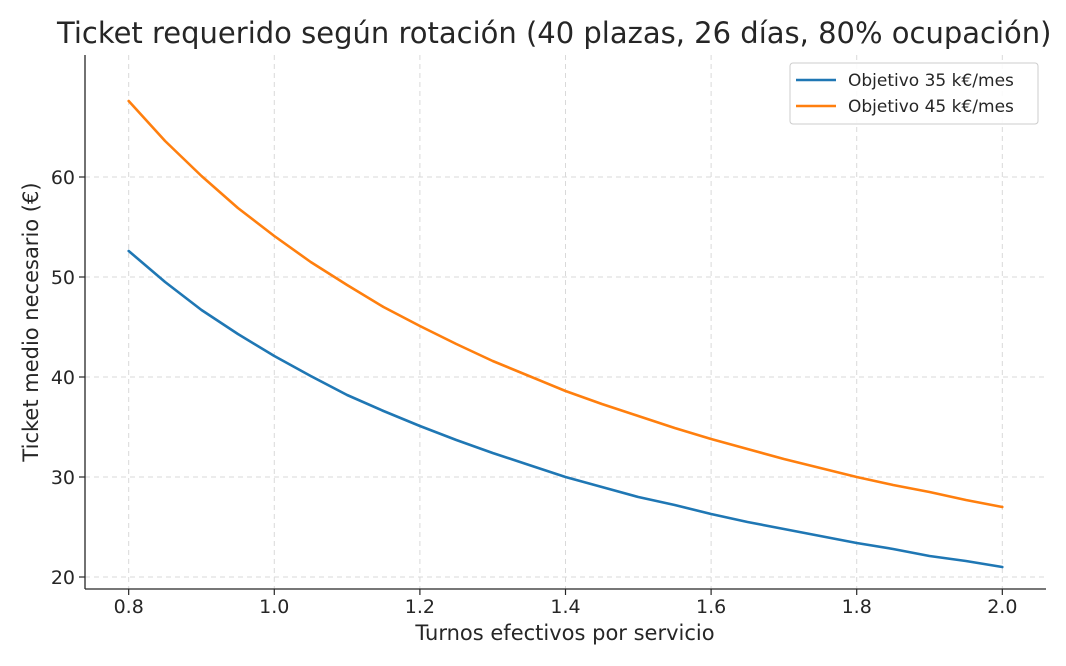  I want to click on y-tick-label: 50, so click(63, 278).